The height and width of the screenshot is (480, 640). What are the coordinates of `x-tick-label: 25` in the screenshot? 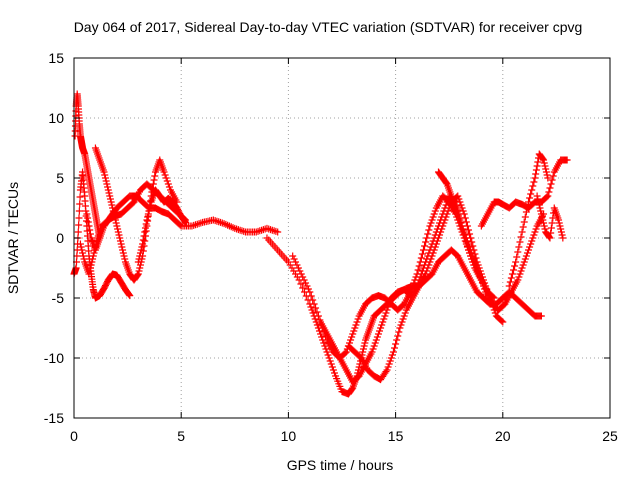 It's located at (610, 436).